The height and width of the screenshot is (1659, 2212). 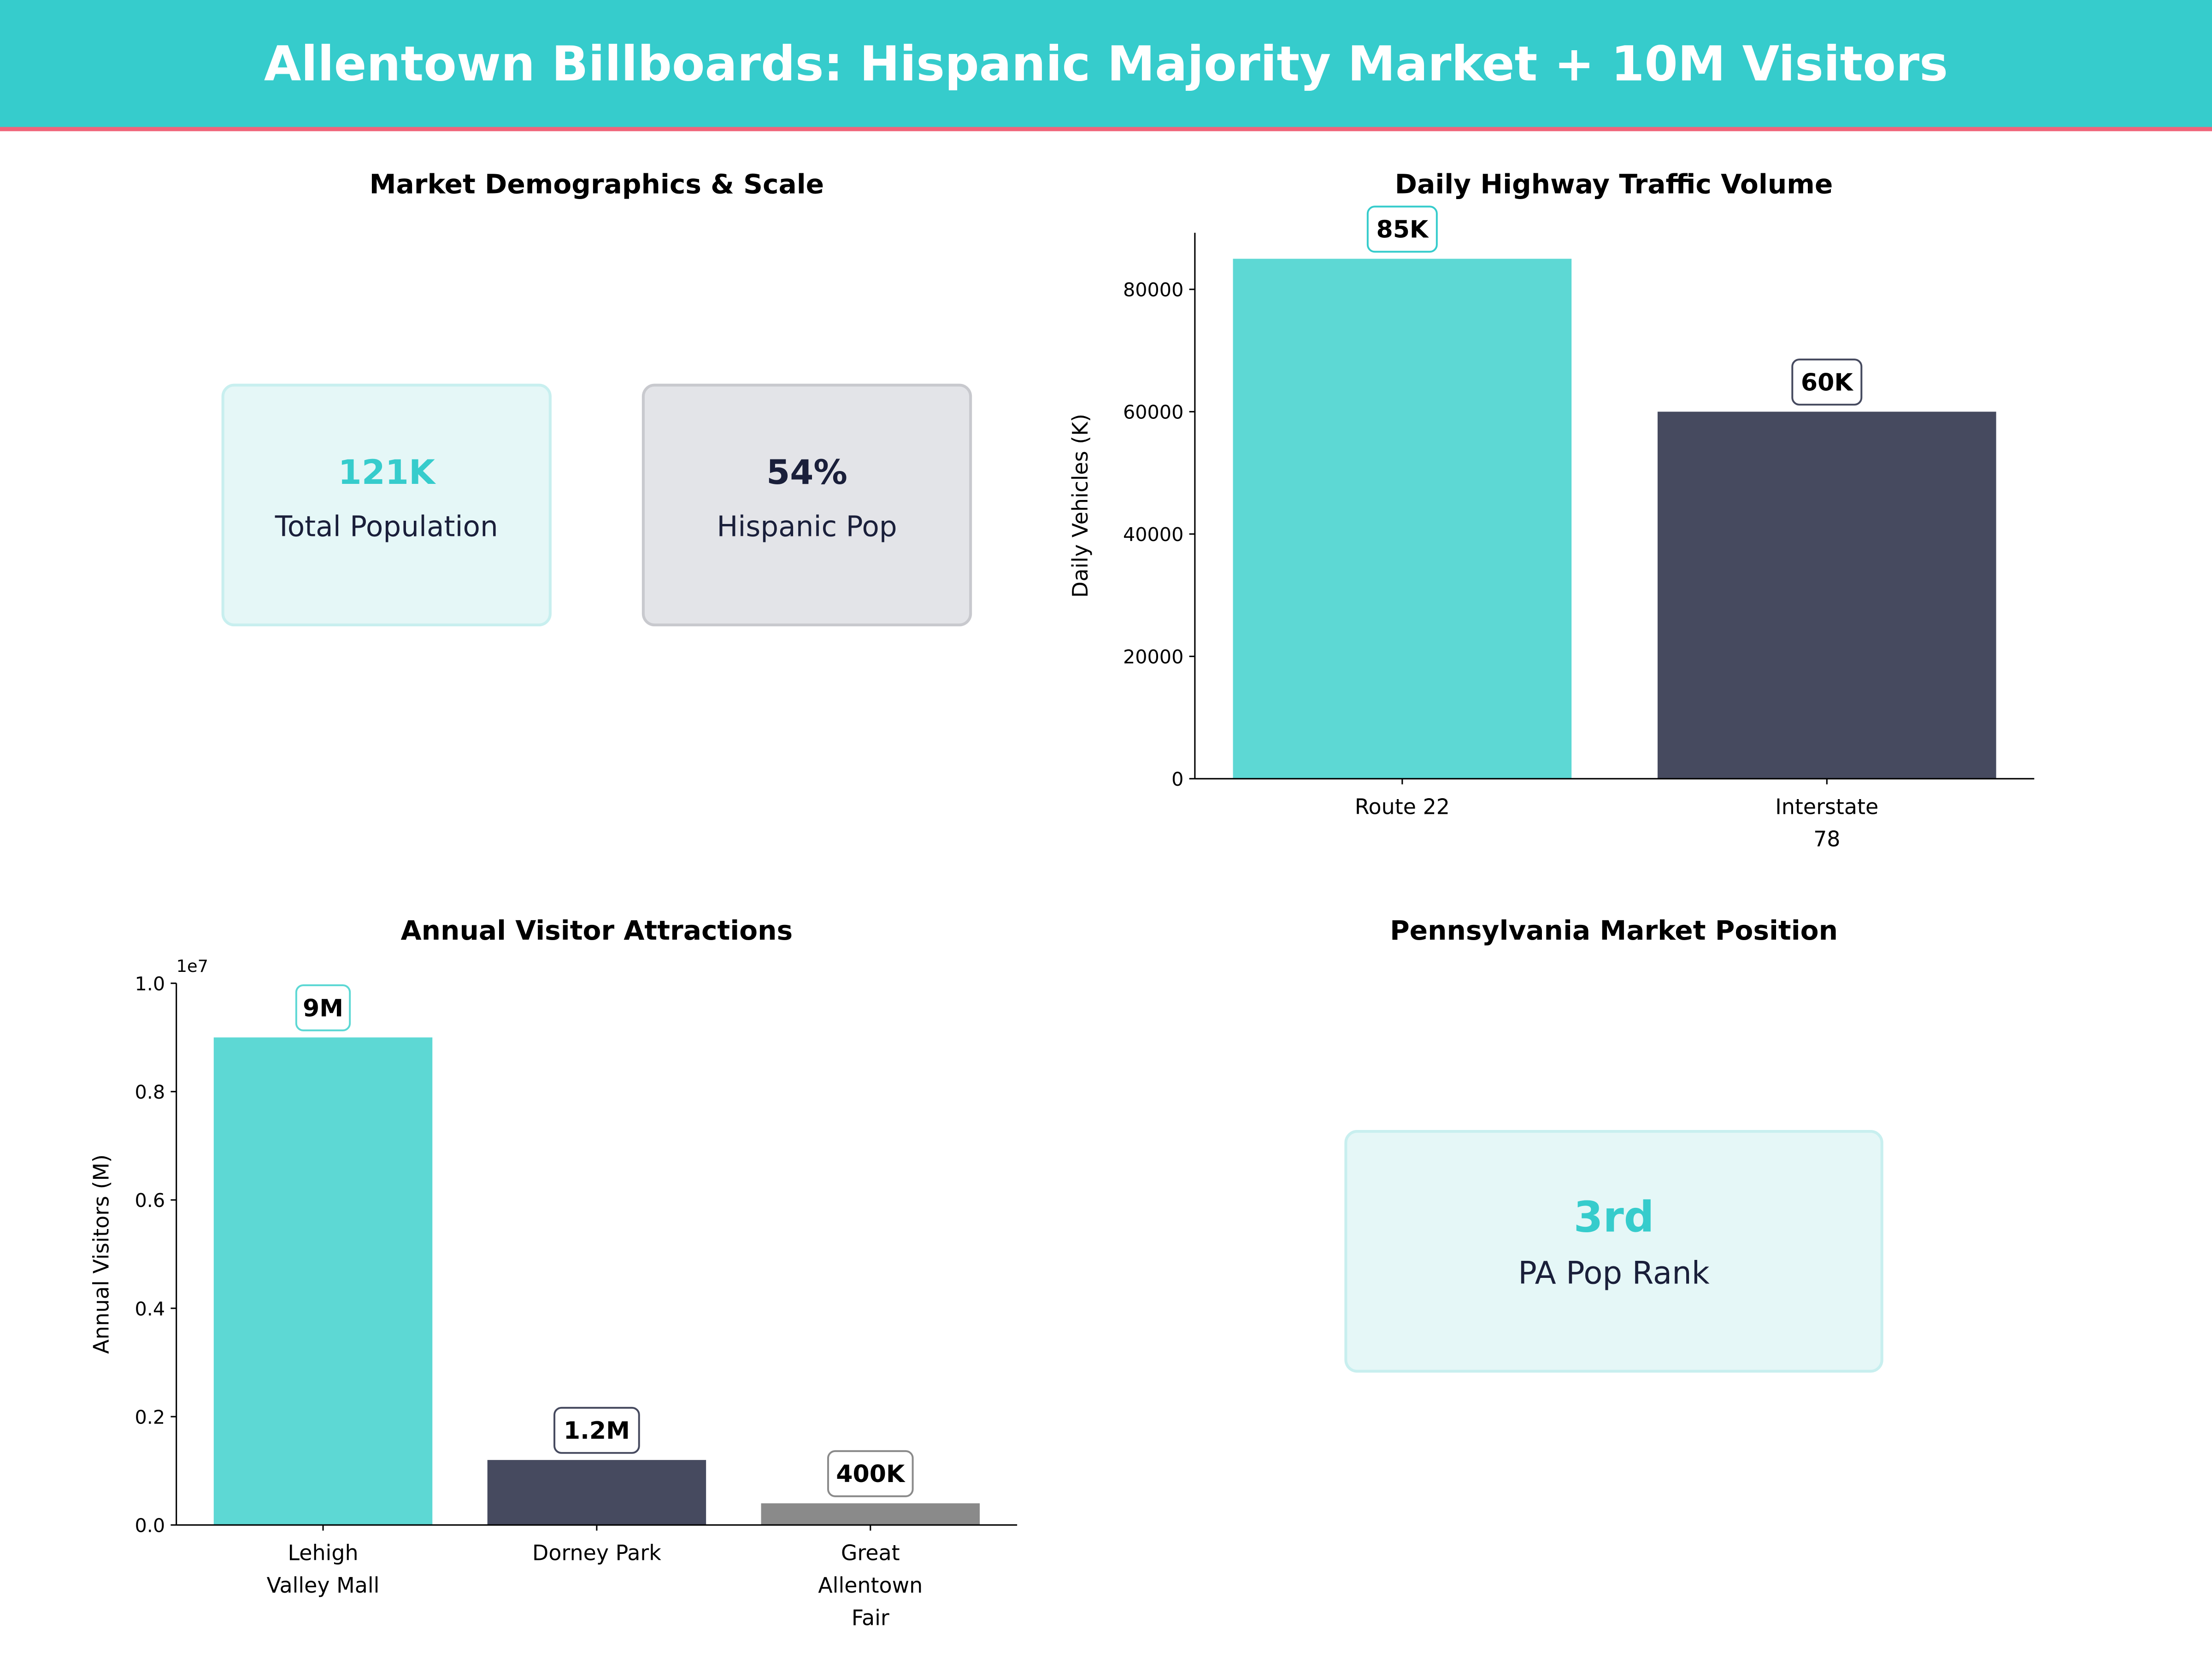 What do you see at coordinates (1614, 930) in the screenshot?
I see `position-title: Pennsylvania Market Position` at bounding box center [1614, 930].